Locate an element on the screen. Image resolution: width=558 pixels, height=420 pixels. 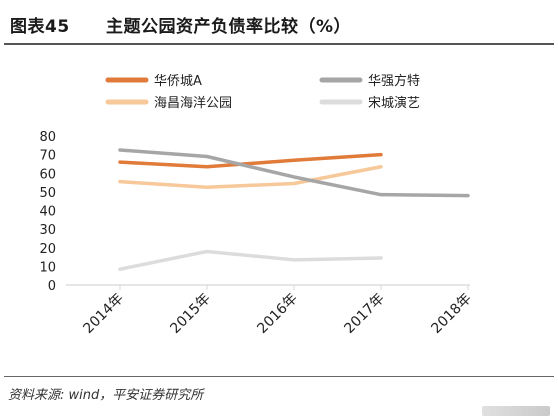
x-tick-label-2014年: 2014年 is located at coordinates (103, 314).